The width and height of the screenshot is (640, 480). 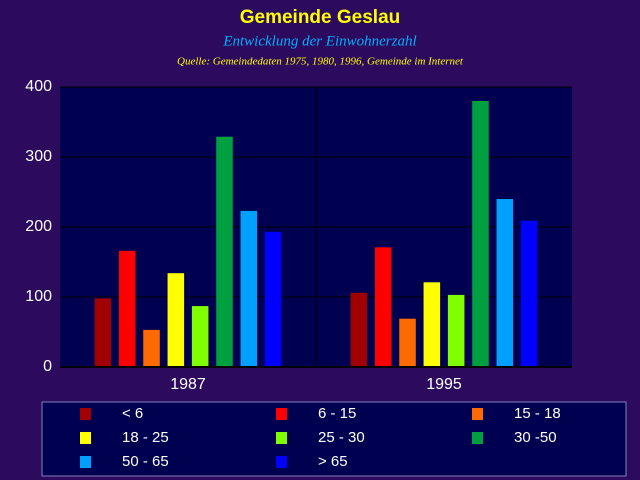 What do you see at coordinates (47, 366) in the screenshot?
I see `y-tick-label: 0` at bounding box center [47, 366].